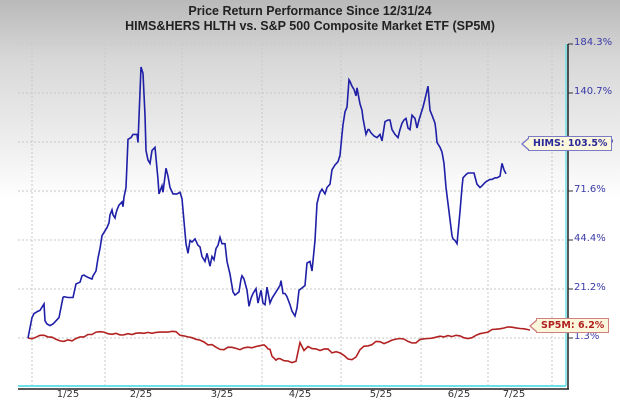  I want to click on x-tick-label: 4/25, so click(300, 394).